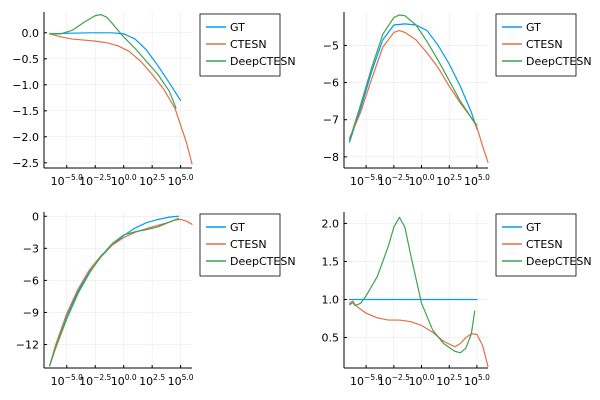 The width and height of the screenshot is (600, 400). Describe the element at coordinates (331, 223) in the screenshot. I see `y-tick-label: 2.0` at that location.